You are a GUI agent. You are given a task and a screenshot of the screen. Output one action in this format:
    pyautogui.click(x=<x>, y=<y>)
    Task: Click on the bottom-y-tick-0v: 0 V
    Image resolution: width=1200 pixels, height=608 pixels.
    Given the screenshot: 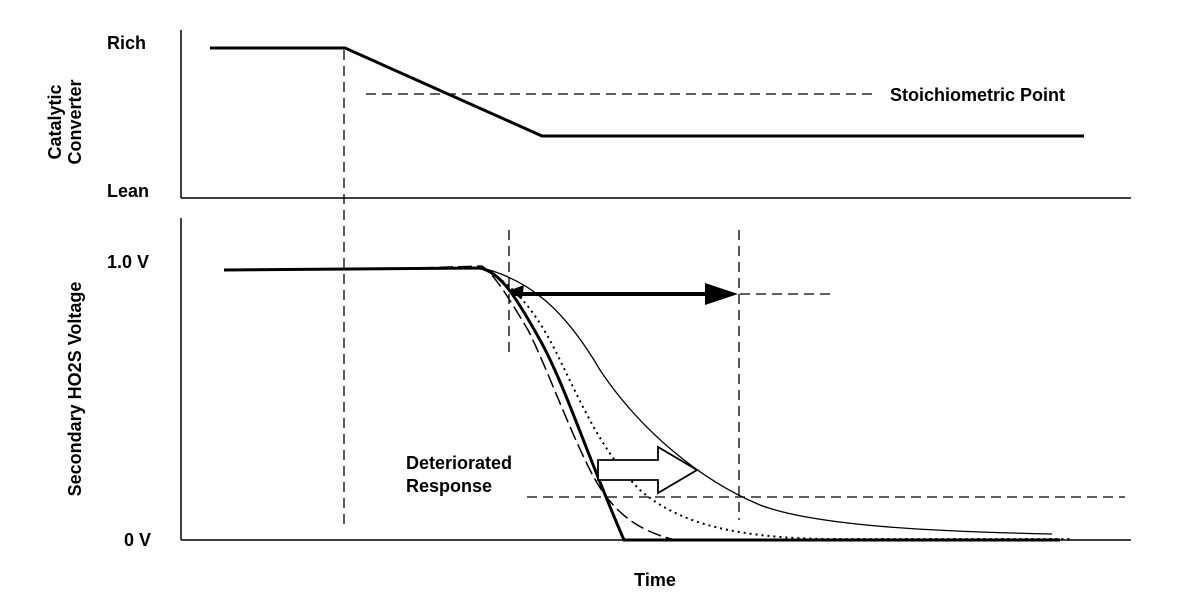 What is the action you would take?
    pyautogui.click(x=137, y=540)
    